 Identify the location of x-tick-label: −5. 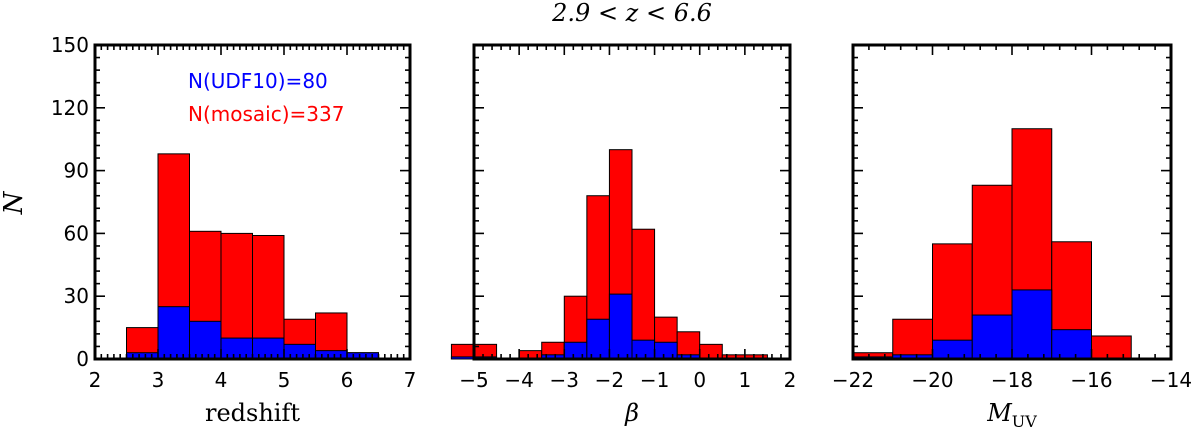
(473, 380).